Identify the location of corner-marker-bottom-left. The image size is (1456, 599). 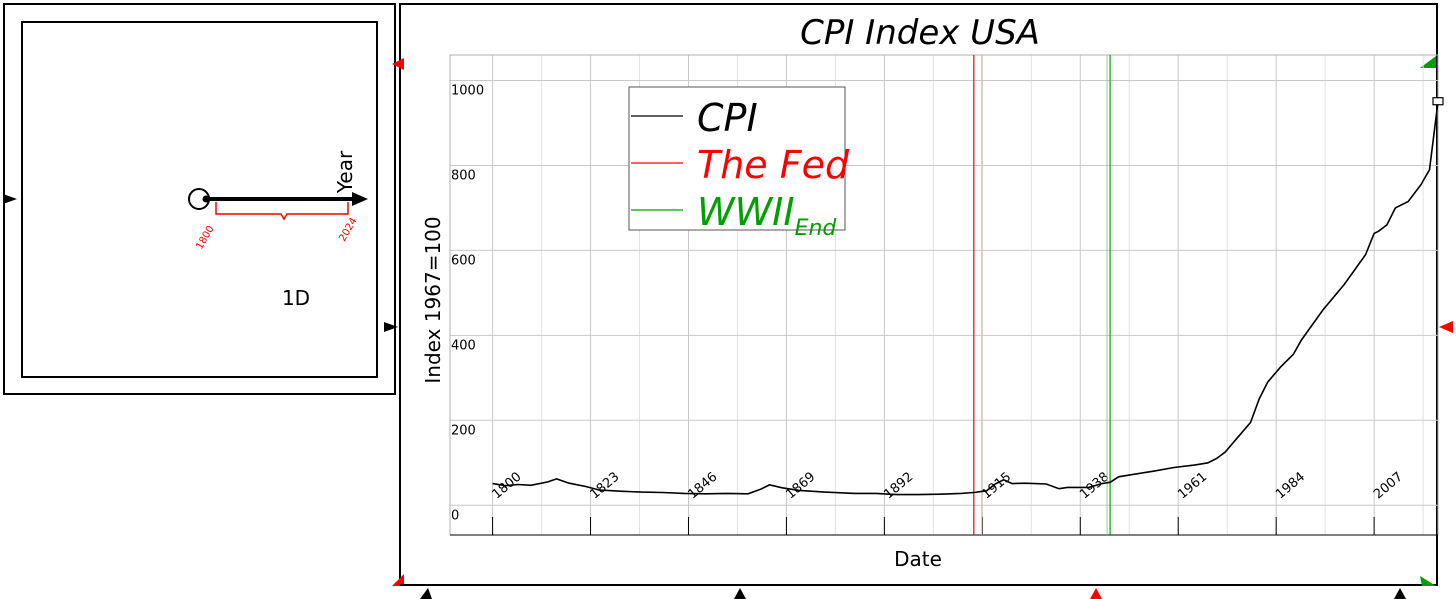
(398, 580).